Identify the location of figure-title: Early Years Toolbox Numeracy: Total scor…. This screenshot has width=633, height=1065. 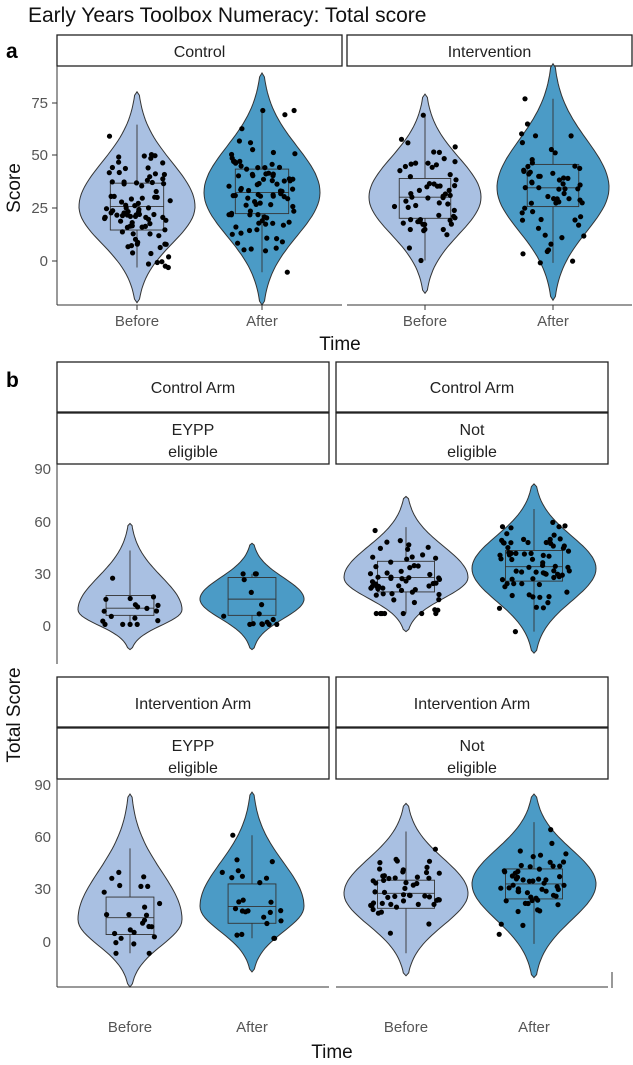
(227, 15).